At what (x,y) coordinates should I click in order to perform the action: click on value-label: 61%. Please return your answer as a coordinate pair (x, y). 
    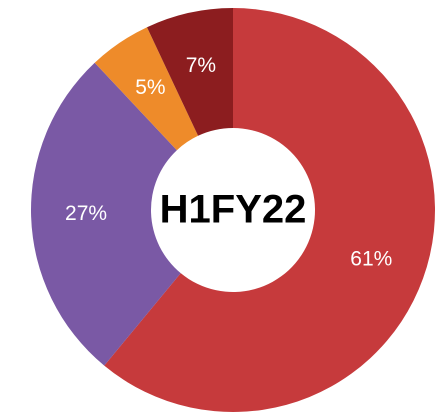
    Looking at the image, I should click on (371, 258).